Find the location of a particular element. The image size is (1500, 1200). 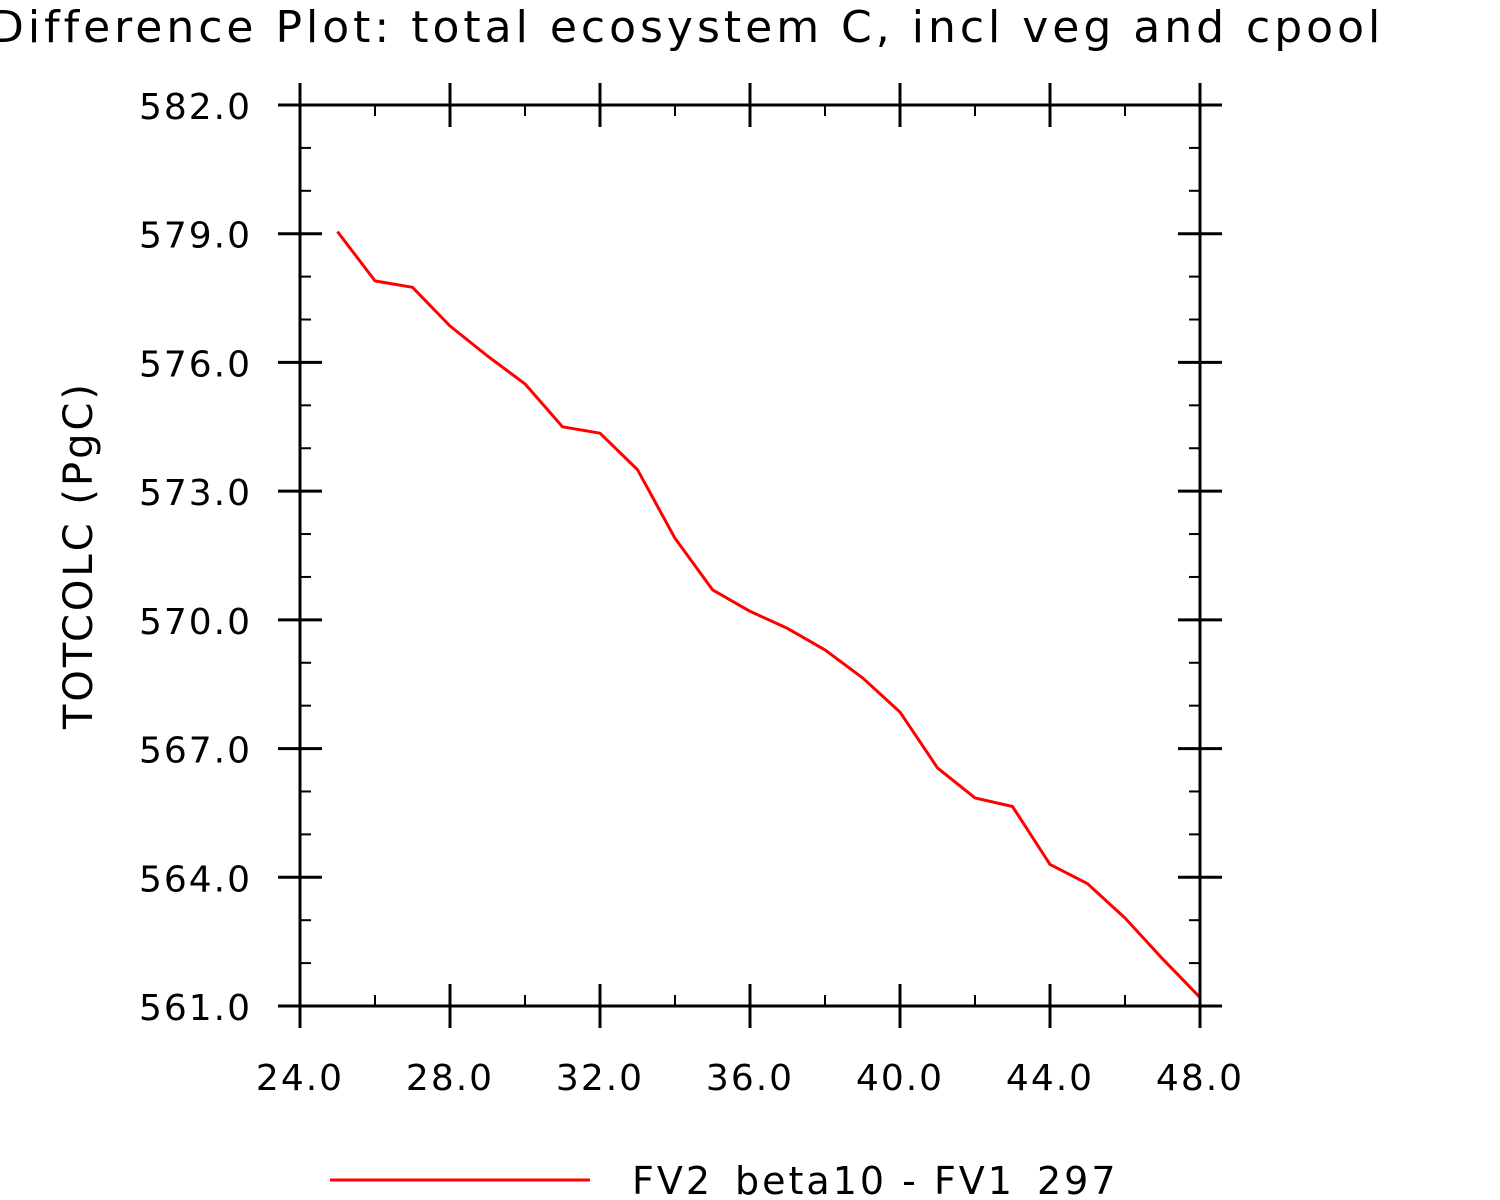

y-tick-label: 570.0 is located at coordinates (195, 622).